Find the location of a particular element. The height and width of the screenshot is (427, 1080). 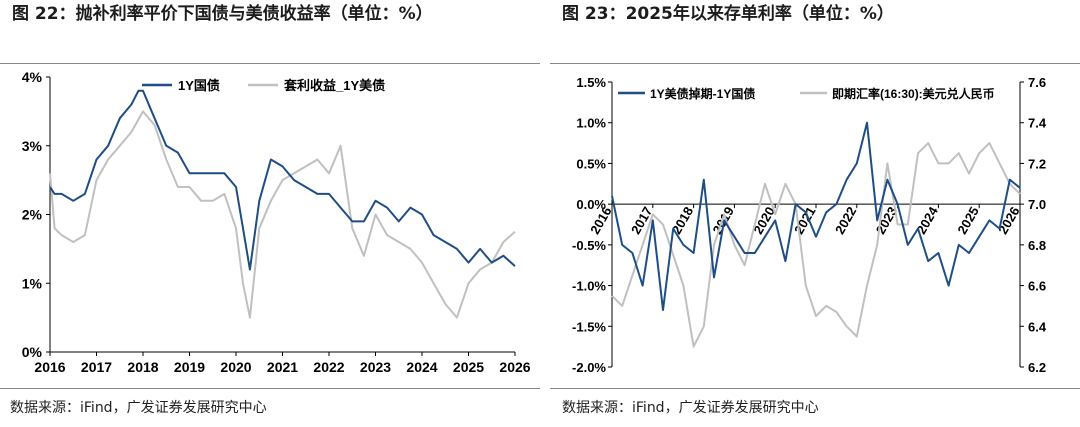

y-tick-label: 2% is located at coordinates (32, 215).